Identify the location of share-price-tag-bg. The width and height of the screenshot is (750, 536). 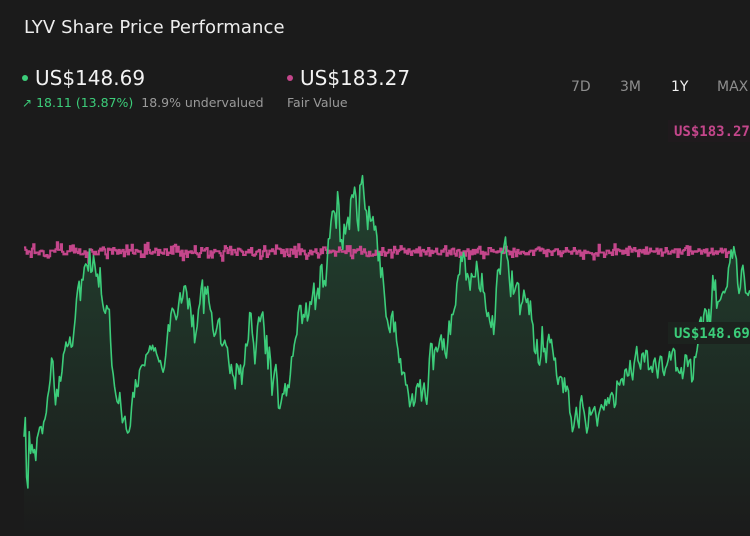
(709, 333).